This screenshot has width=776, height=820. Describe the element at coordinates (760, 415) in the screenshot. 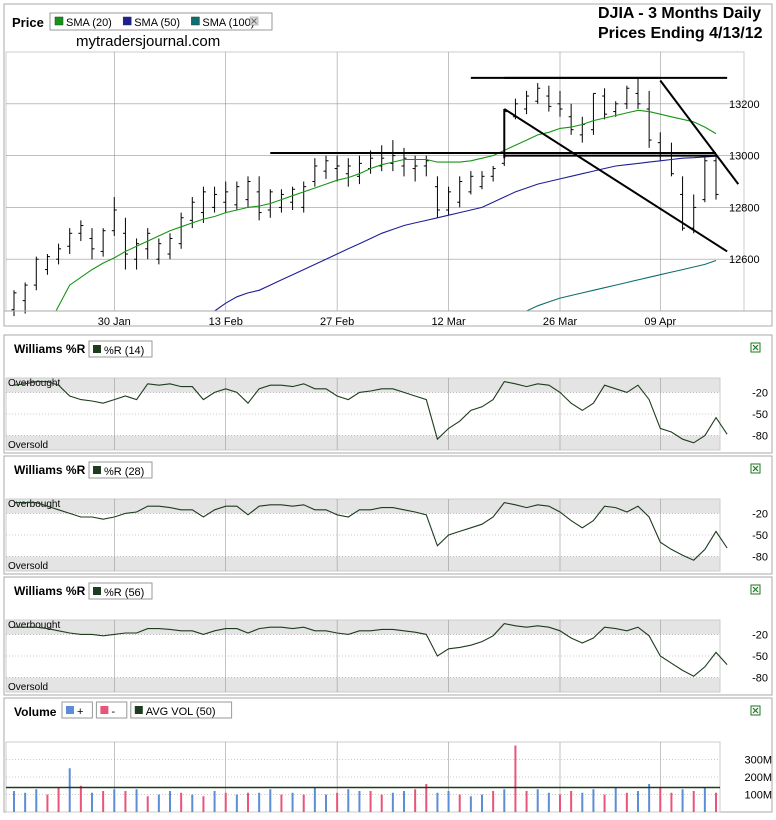

I see `wr-tick-label: -50` at that location.